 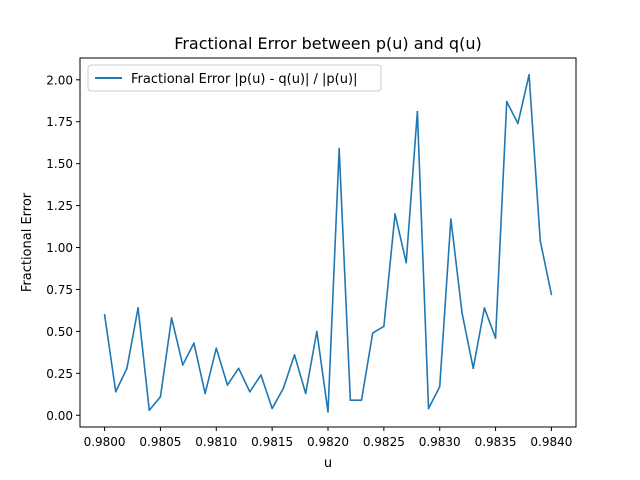 What do you see at coordinates (160, 442) in the screenshot?
I see `x-tick-label: 0.9805` at bounding box center [160, 442].